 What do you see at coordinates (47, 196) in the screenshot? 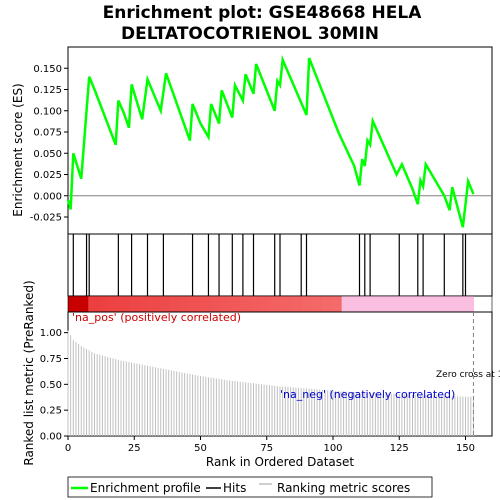
I see `es-ytick-label: 0.000` at bounding box center [47, 196].